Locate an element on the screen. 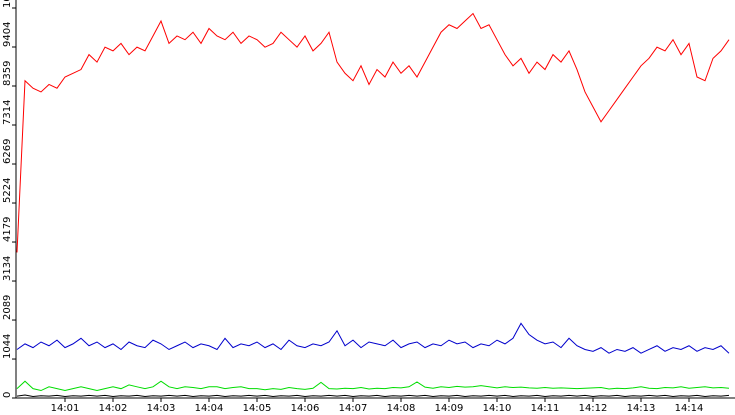 This screenshot has height=415, width=735. x-tick-label: 14:02 is located at coordinates (113, 408).